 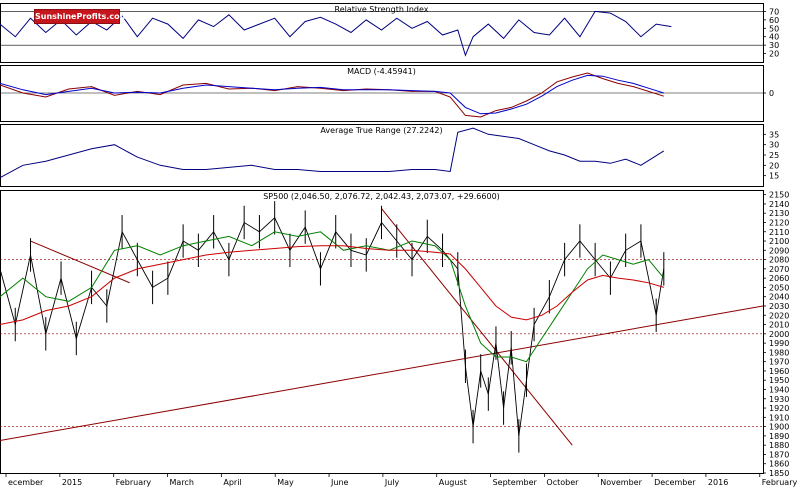 I want to click on x-tick-label: October, so click(x=562, y=482).